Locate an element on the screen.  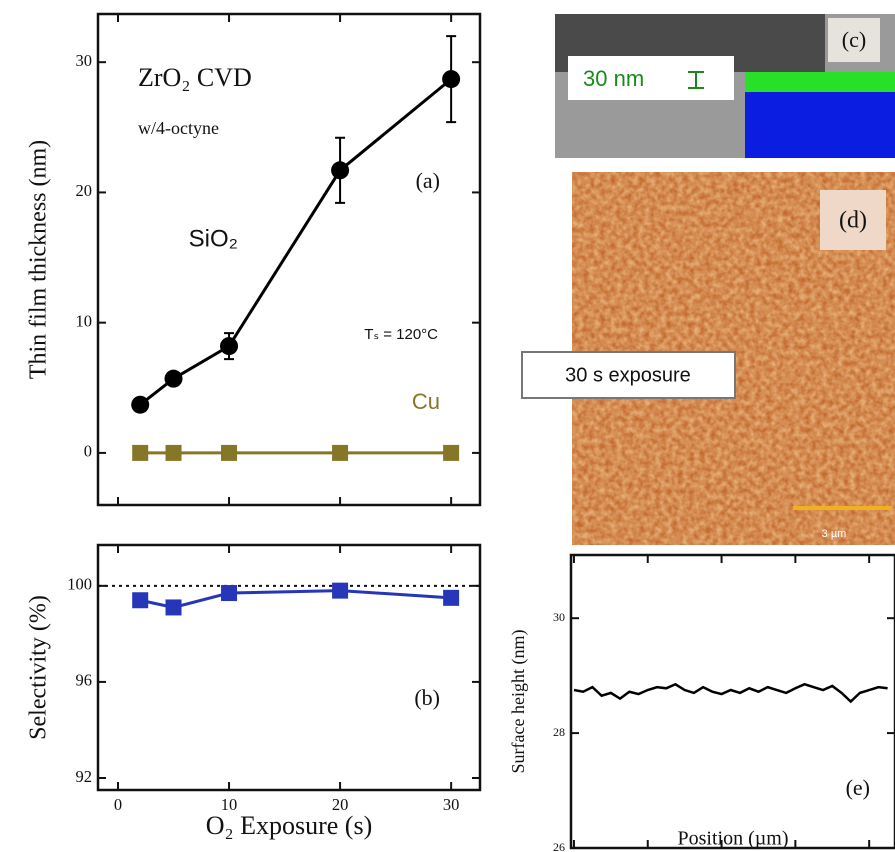
x-axis-label: Position (µm) is located at coordinates (733, 839).